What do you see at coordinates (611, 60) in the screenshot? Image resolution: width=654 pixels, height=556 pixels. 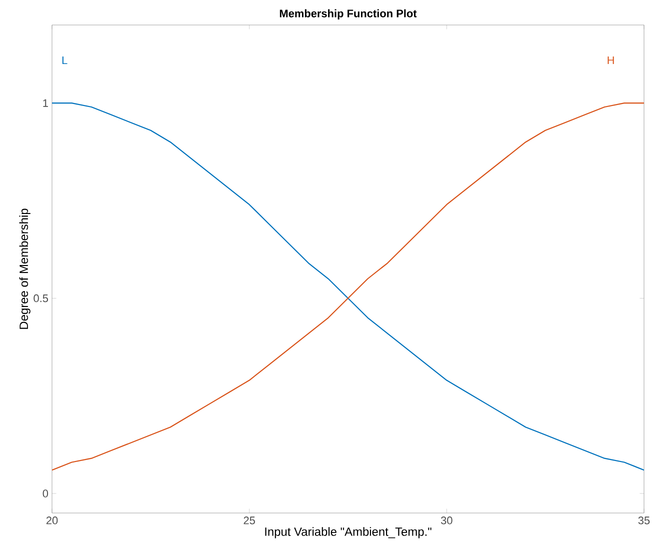 I see `text: H` at bounding box center [611, 60].